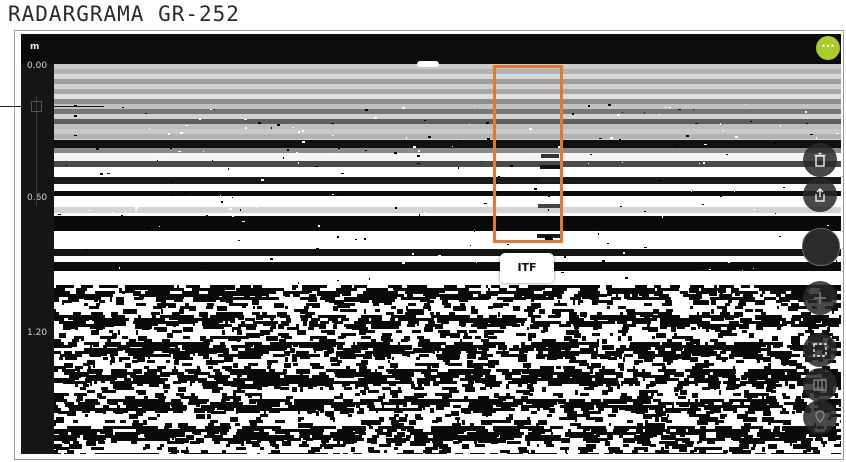  I want to click on share-button, so click(820, 195).